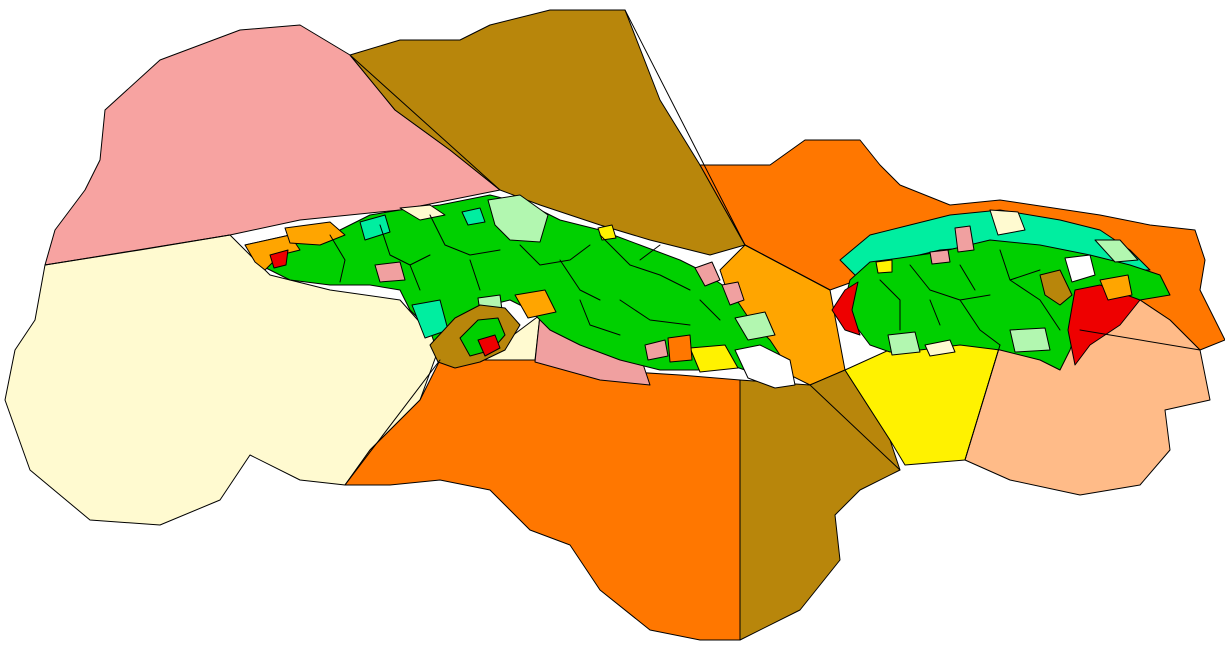  Describe the element at coordinates (1116, 251) in the screenshot. I see `east-island-mint-northeast` at that location.